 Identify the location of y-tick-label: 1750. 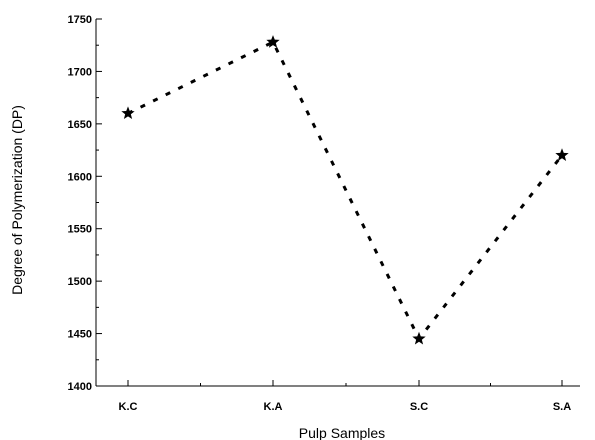
(80, 20).